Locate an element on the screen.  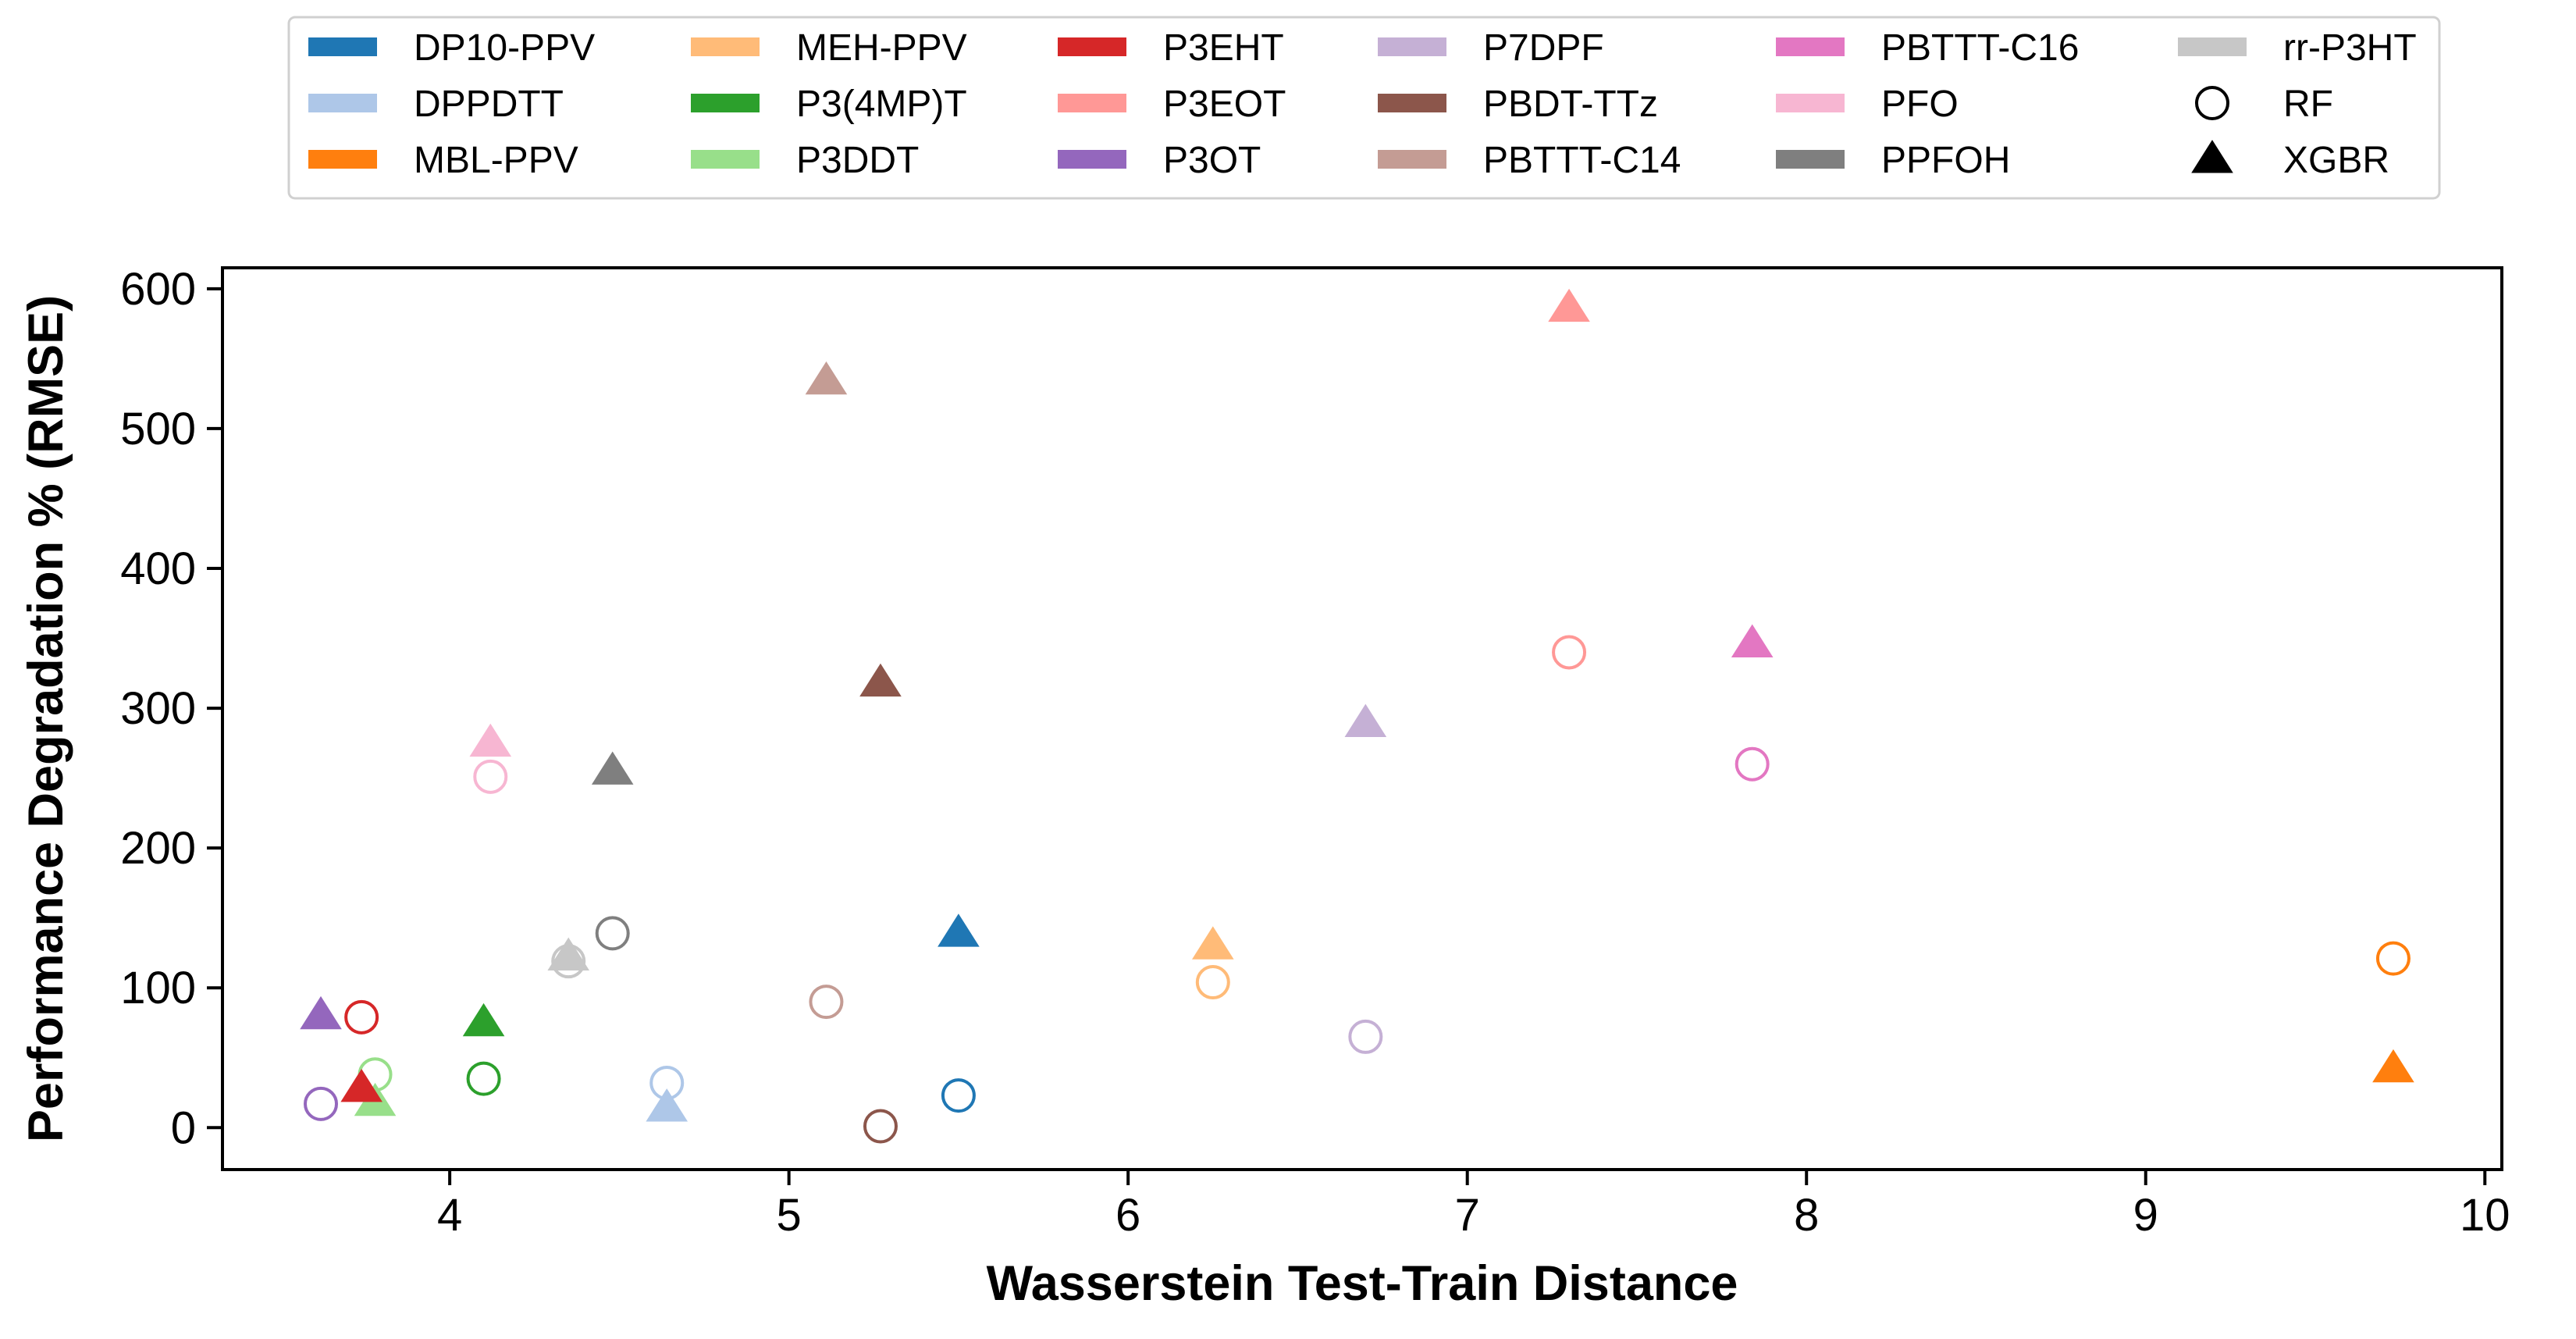
legend-item-mbl-ppv: MBL-PPV is located at coordinates (443, 160).